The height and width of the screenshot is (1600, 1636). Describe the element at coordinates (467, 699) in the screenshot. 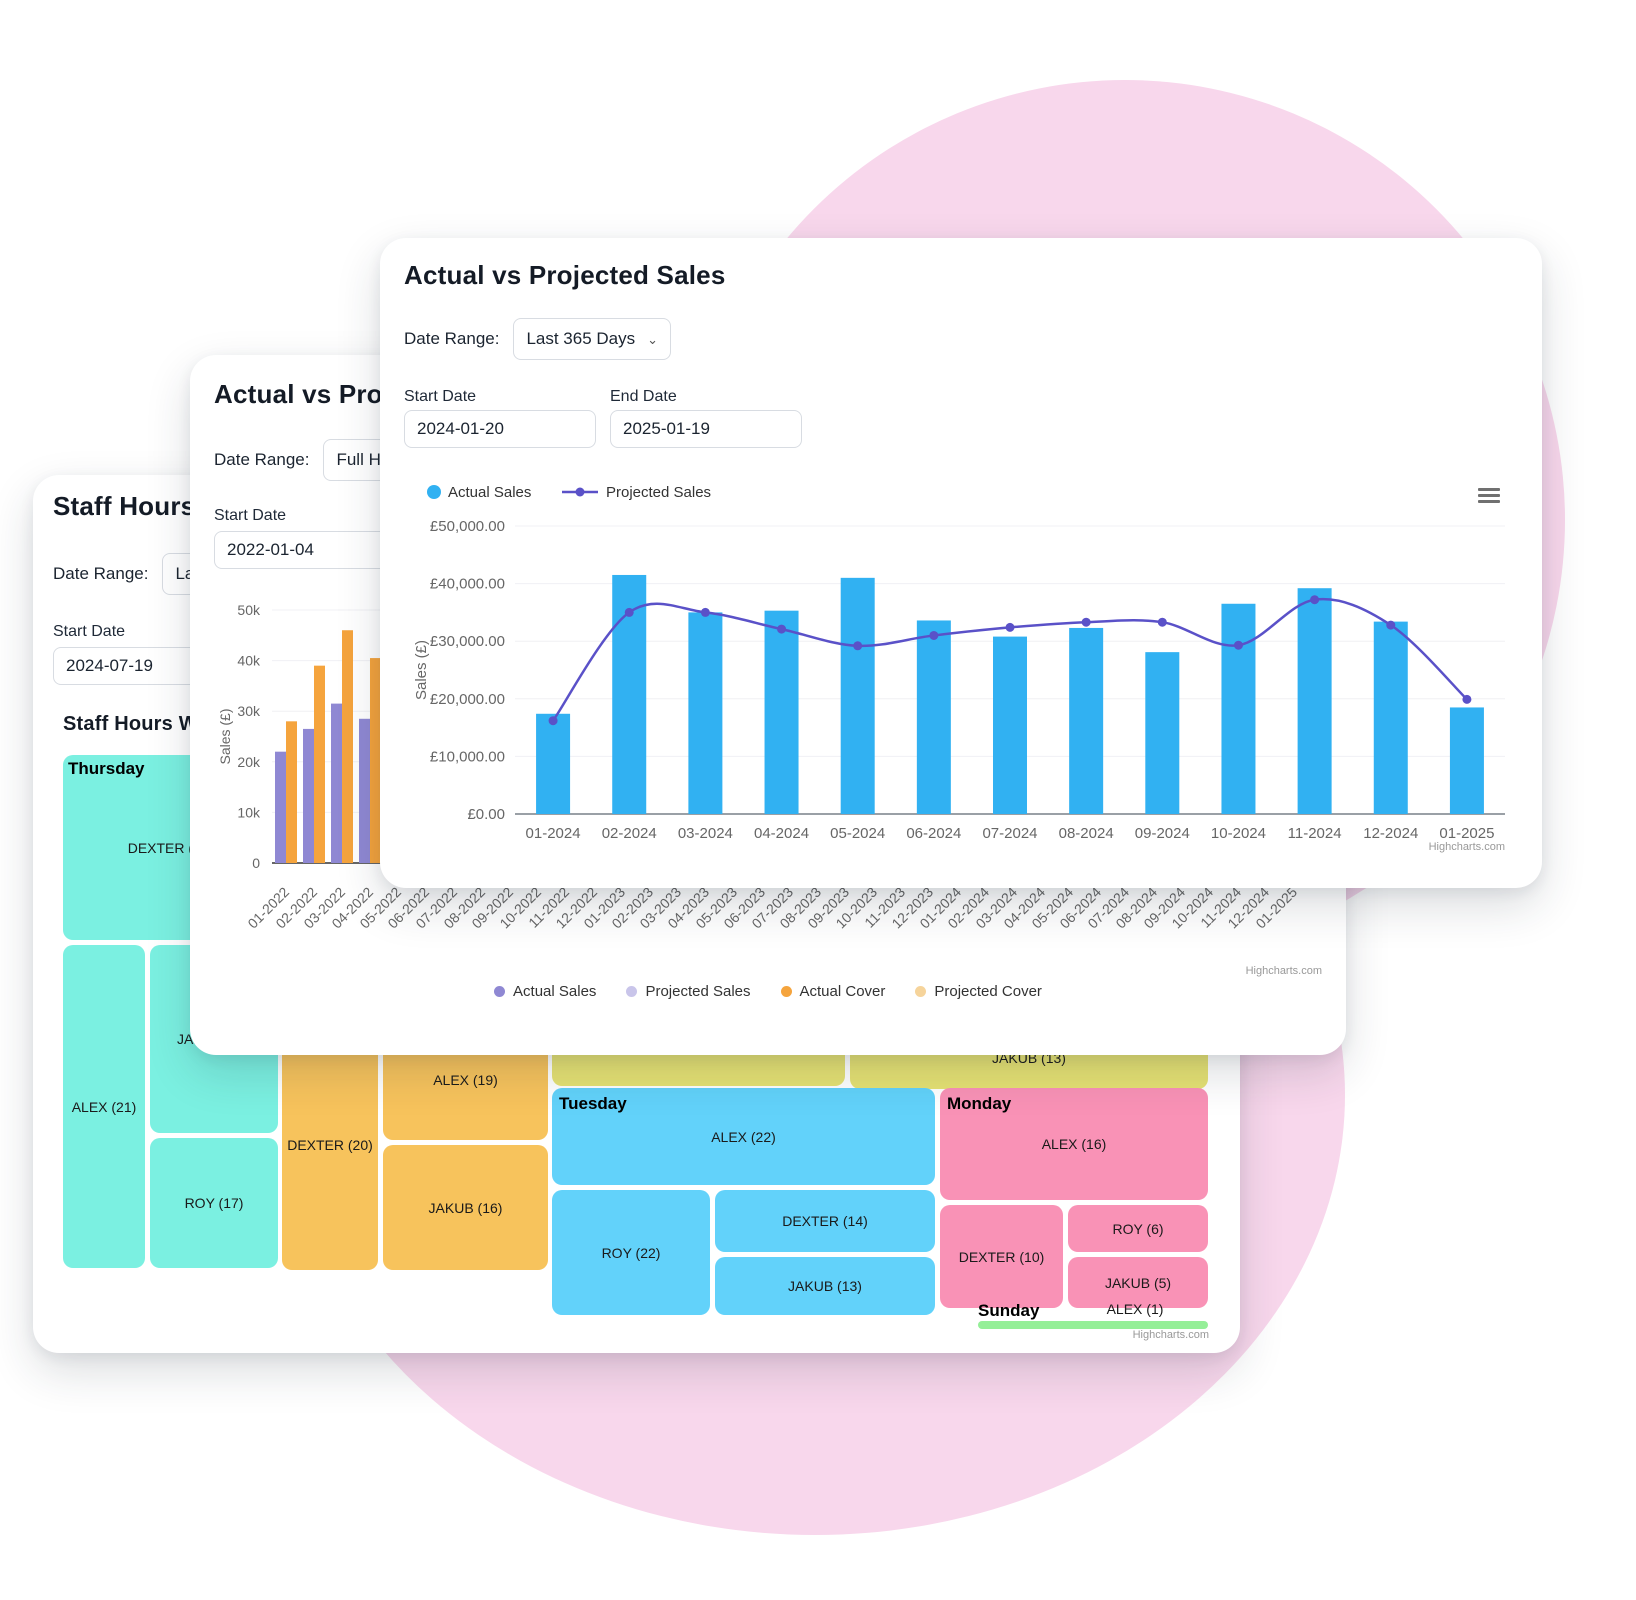

I see `svg-text: £20,000.00` at that location.